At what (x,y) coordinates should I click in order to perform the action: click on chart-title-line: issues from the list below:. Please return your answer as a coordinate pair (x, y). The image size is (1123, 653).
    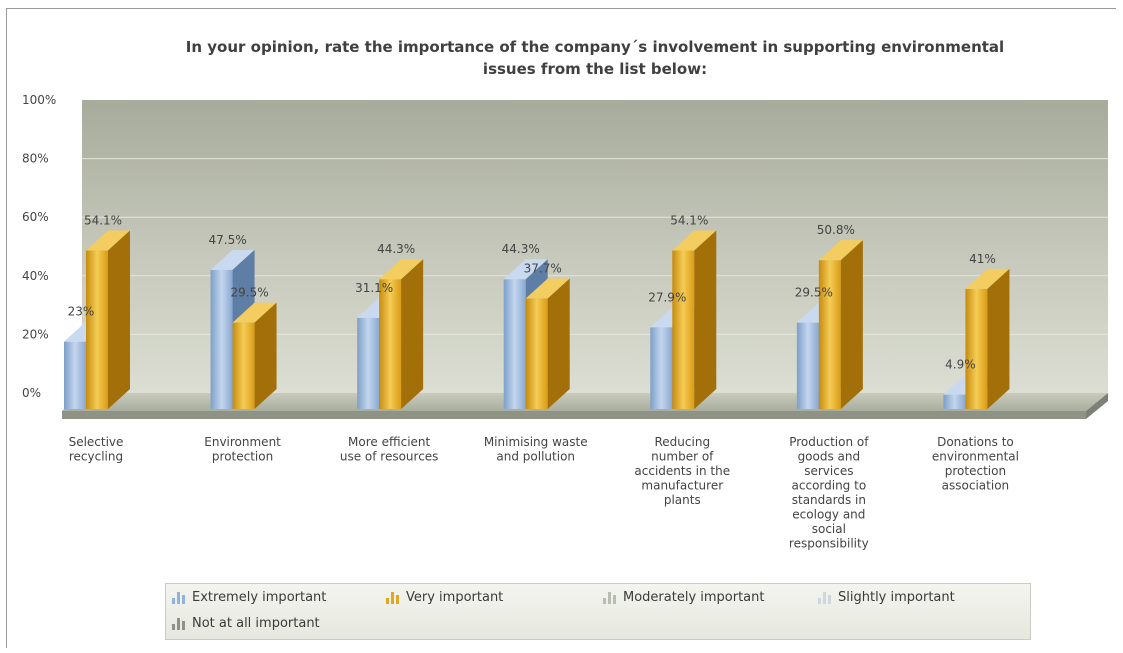
    Looking at the image, I should click on (595, 69).